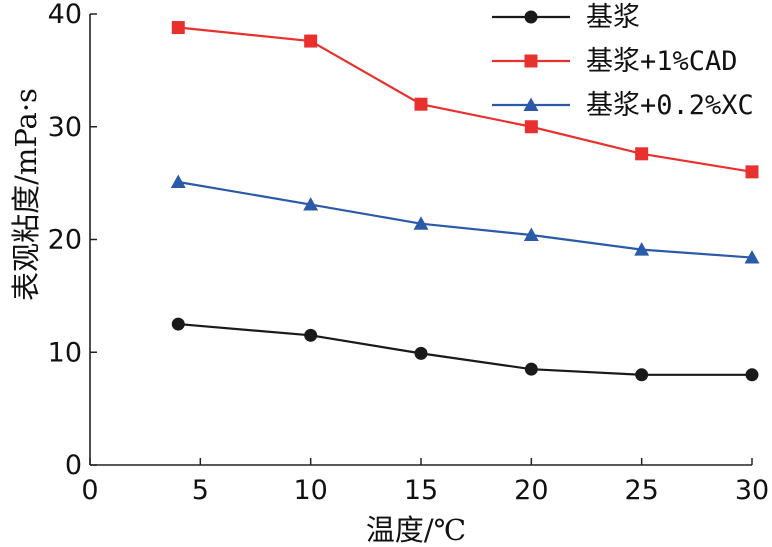  I want to click on y-axis-title: 表观粘度/mPa·s, so click(26, 194).